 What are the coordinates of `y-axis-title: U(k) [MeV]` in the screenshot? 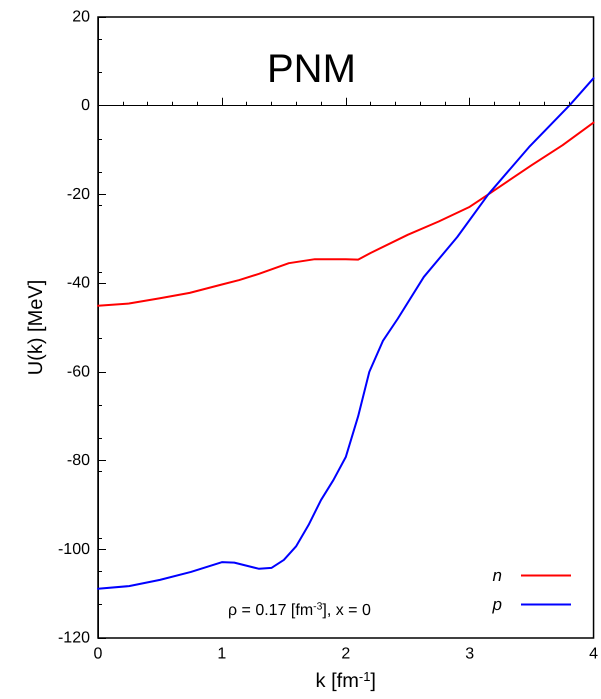 It's located at (36, 328).